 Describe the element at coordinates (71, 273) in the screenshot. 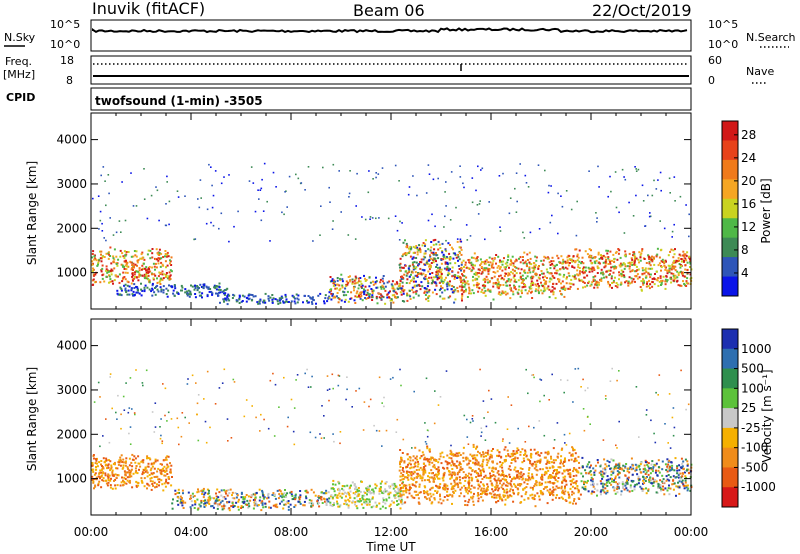

I see `y-tick-label: 1000` at that location.